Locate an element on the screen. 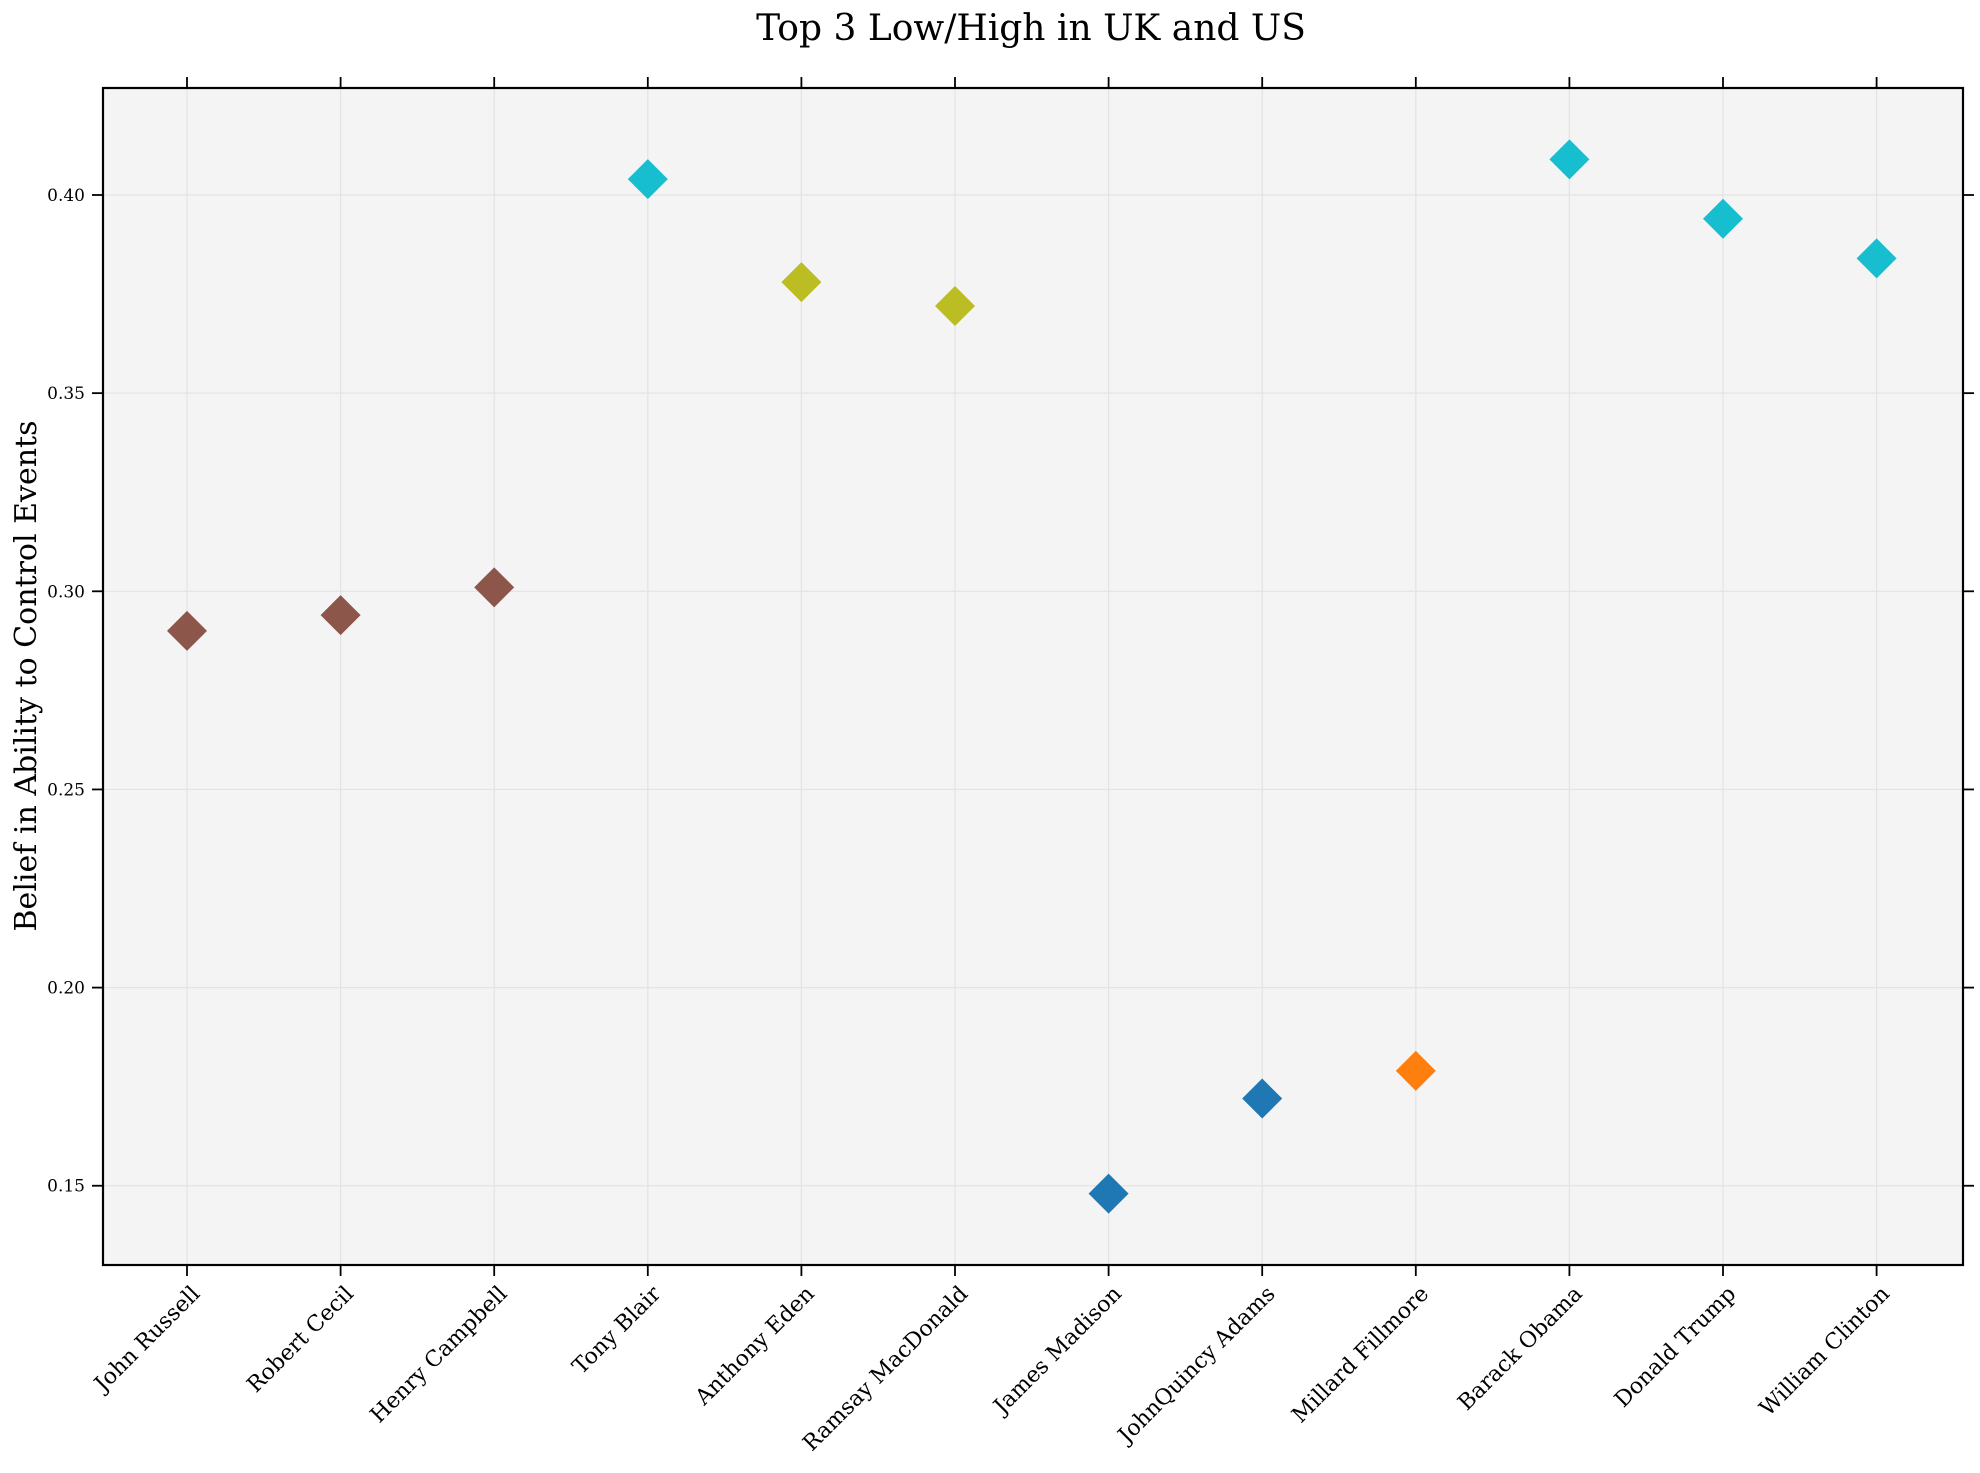  y-tick-label: 0.35 is located at coordinates (66, 394).